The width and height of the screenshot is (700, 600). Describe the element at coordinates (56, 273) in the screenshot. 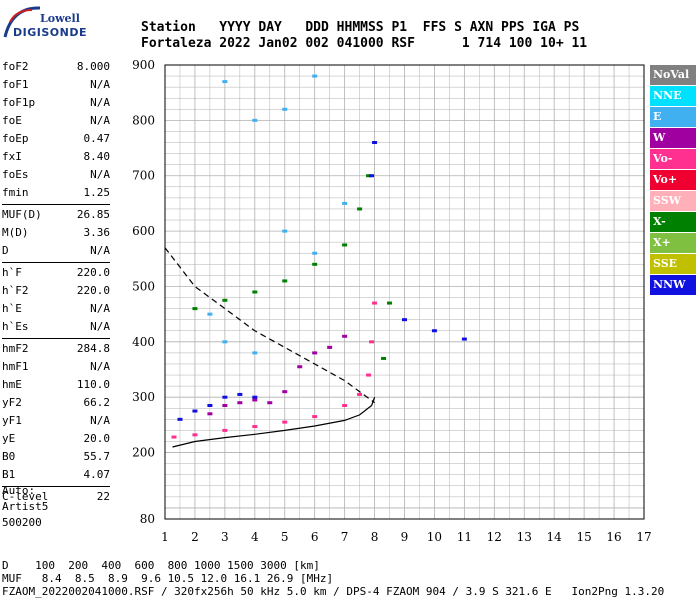

I see `param-row: h`F 220.0` at that location.